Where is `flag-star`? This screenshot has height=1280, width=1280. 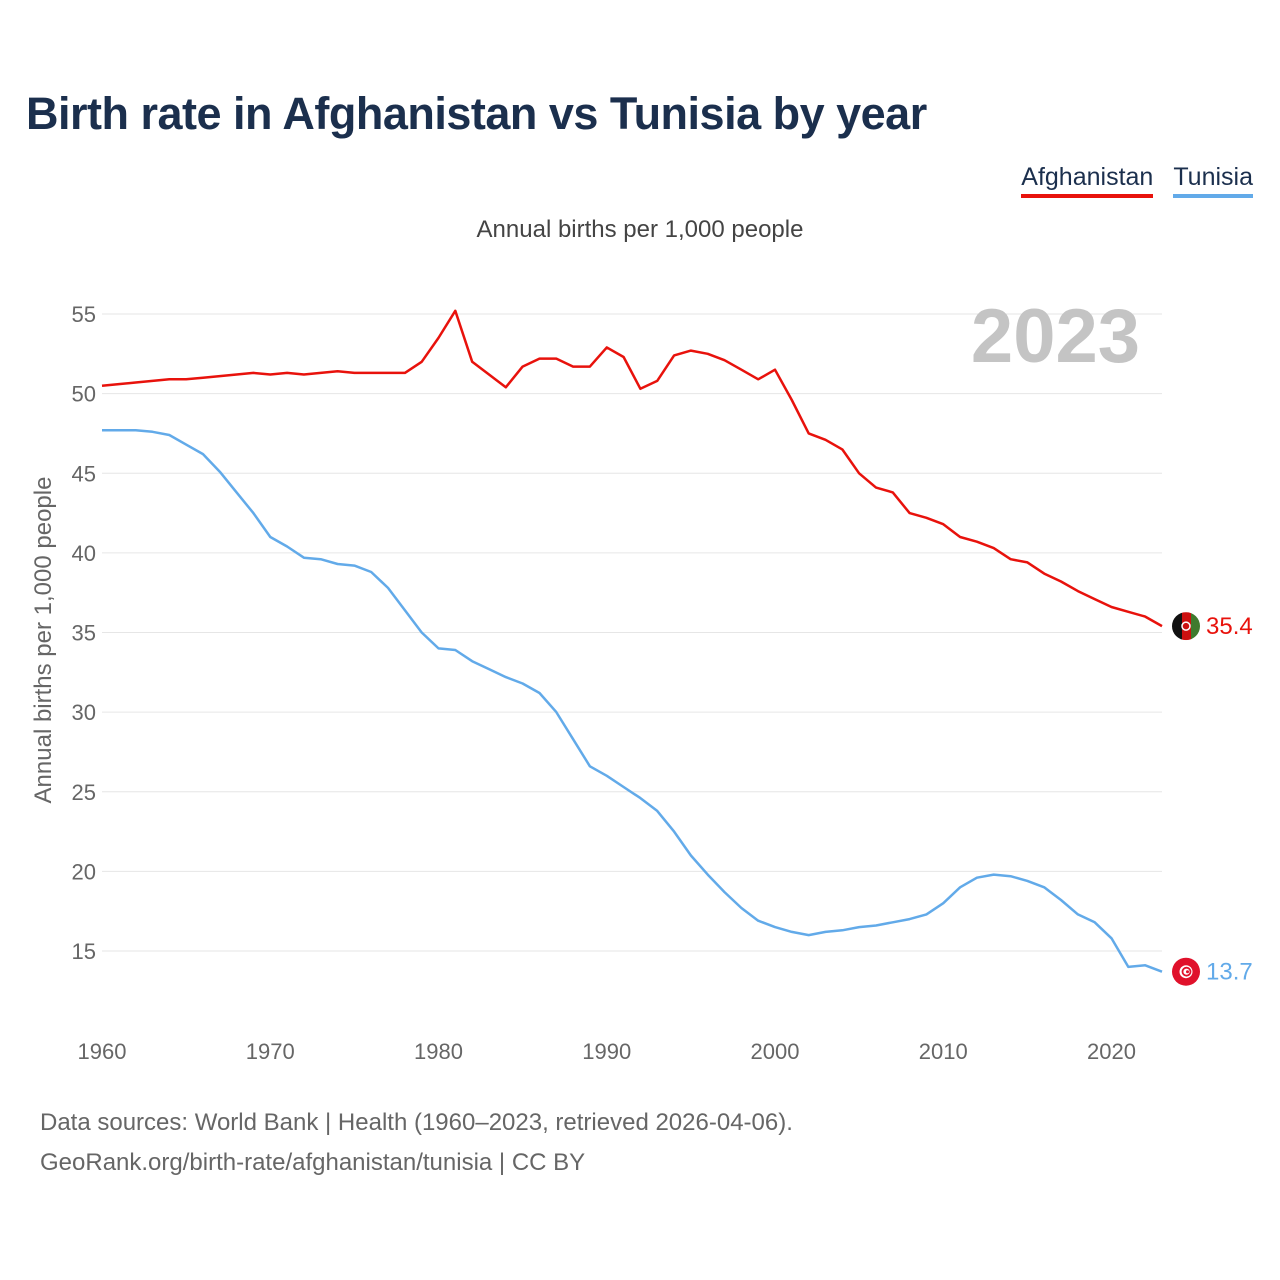 flag-star is located at coordinates (1187, 972).